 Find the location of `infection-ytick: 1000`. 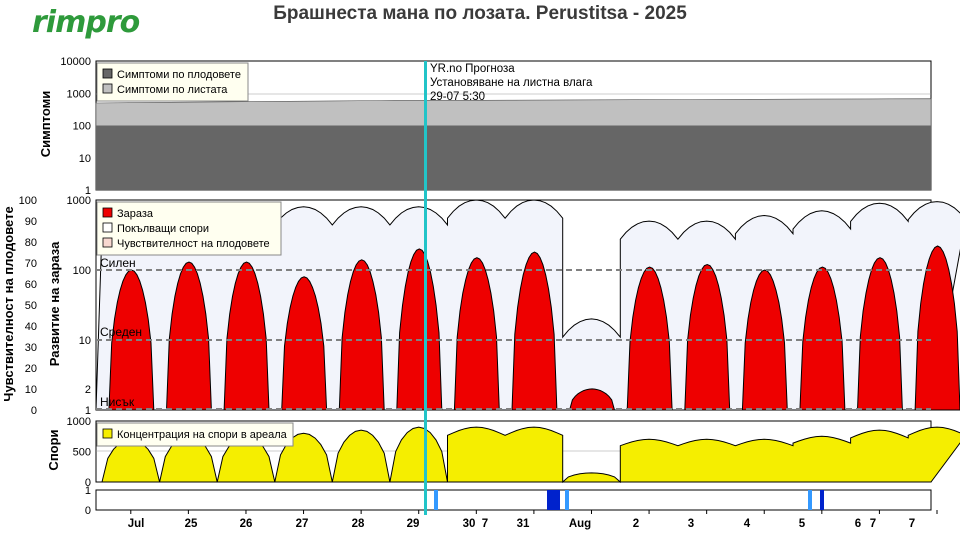

infection-ytick: 1000 is located at coordinates (79, 201).